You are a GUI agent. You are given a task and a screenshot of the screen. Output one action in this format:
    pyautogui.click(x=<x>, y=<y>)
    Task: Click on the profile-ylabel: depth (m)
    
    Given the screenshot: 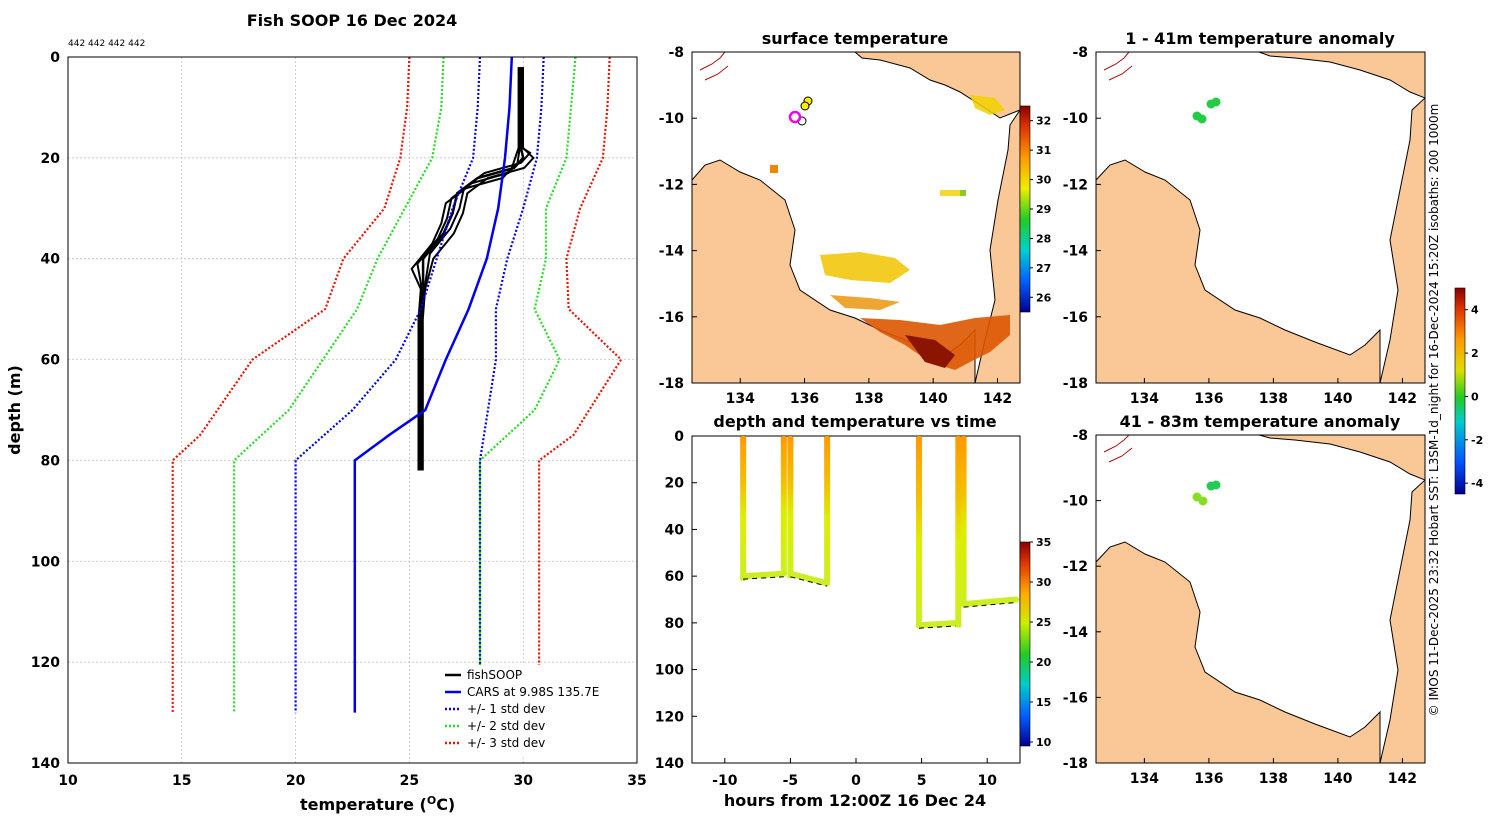 What is the action you would take?
    pyautogui.click(x=14, y=410)
    